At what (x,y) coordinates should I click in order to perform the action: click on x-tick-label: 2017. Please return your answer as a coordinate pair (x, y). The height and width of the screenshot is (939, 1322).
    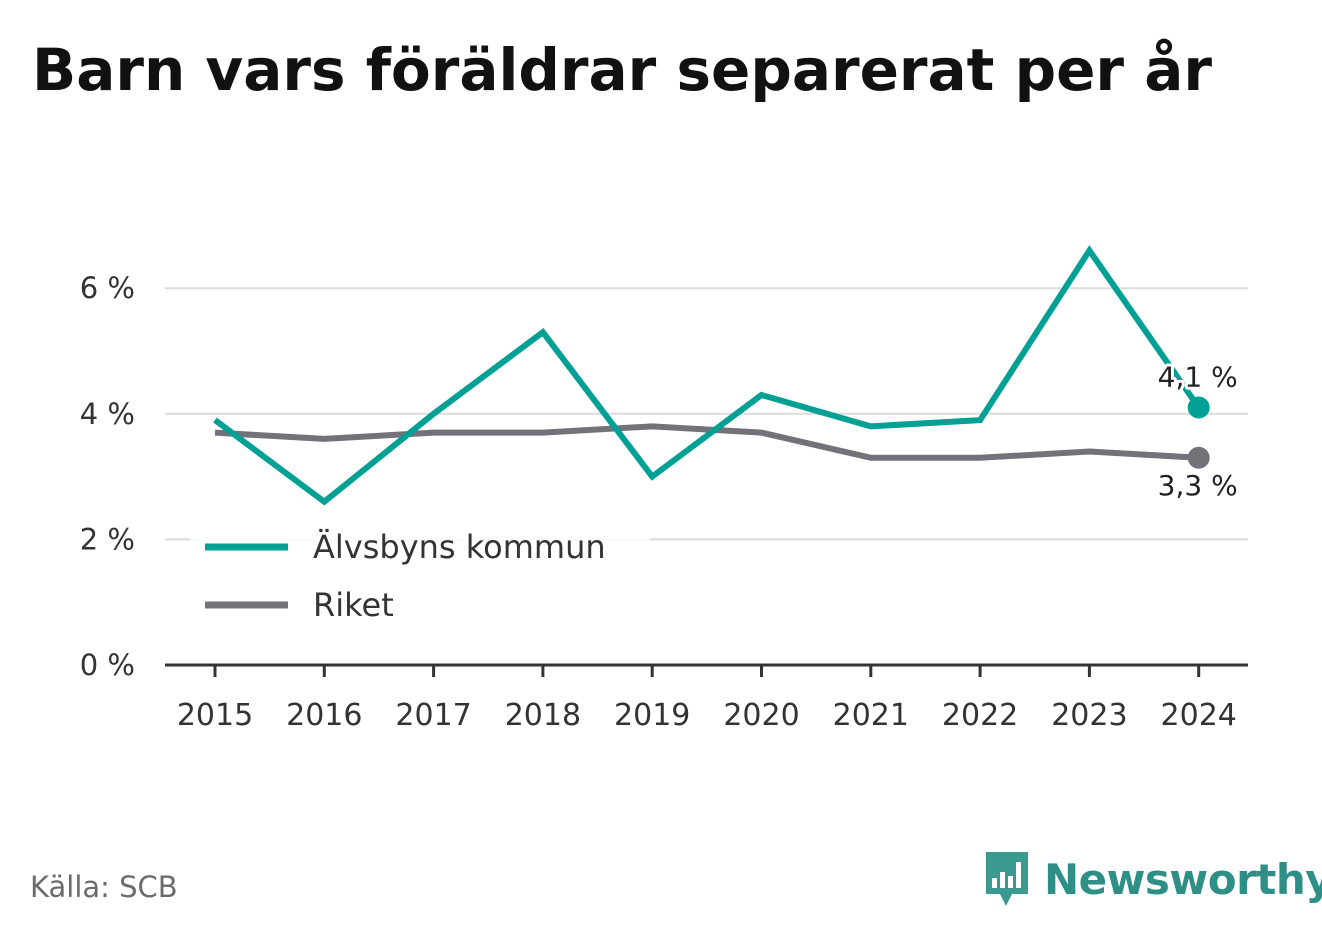
    Looking at the image, I should click on (433, 715).